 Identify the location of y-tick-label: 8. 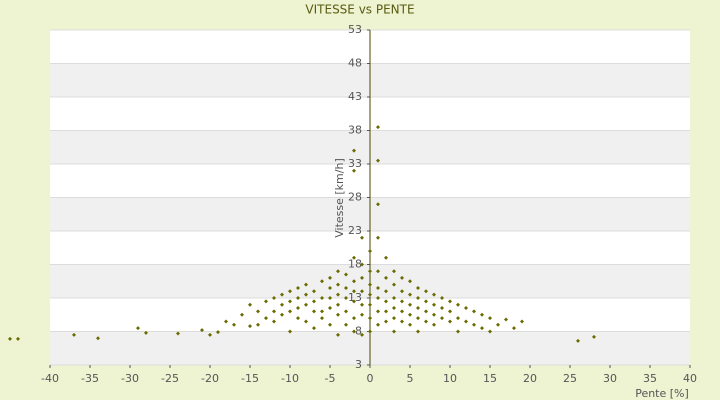
(358, 331).